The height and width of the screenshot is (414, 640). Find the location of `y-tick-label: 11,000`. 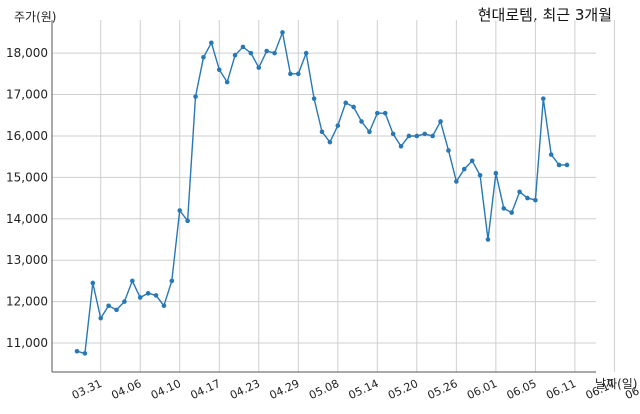

y-tick-label: 11,000 is located at coordinates (27, 343).